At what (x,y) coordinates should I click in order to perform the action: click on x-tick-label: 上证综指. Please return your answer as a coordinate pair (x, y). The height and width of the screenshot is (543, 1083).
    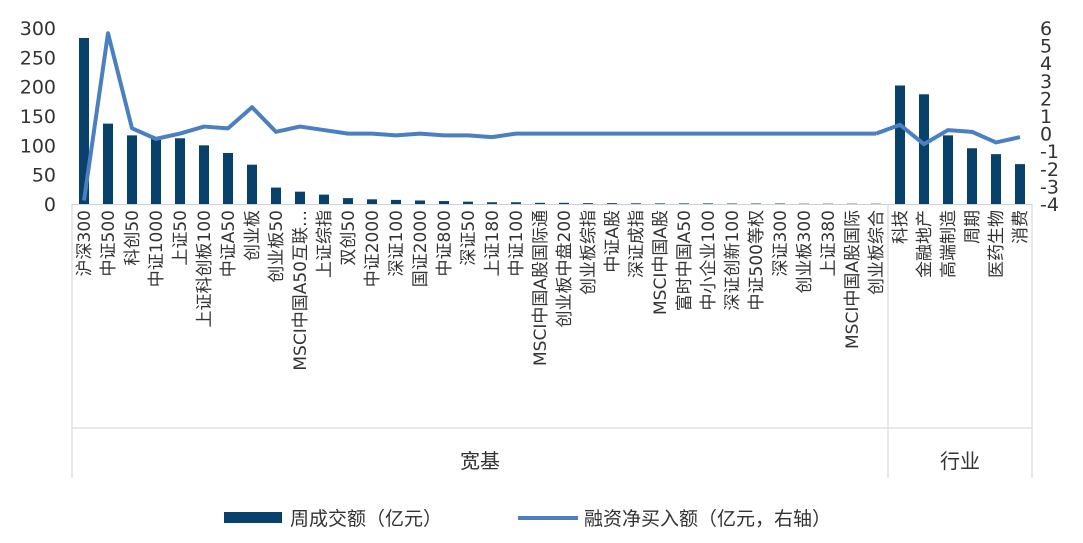
    Looking at the image, I should click on (325, 244).